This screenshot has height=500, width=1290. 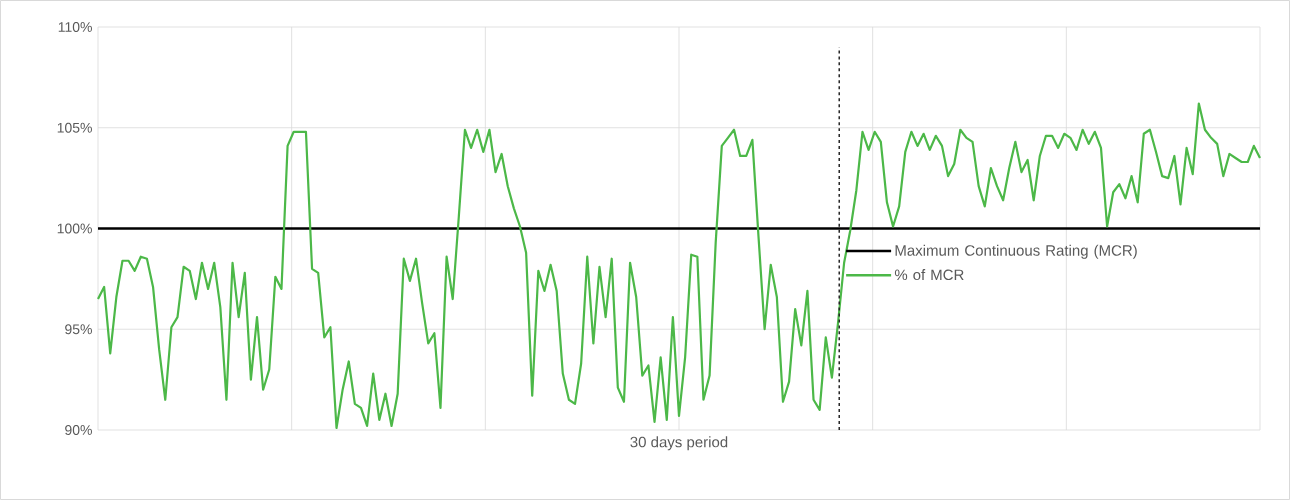 What do you see at coordinates (78, 430) in the screenshot?
I see `y-tick-label: 90%` at bounding box center [78, 430].